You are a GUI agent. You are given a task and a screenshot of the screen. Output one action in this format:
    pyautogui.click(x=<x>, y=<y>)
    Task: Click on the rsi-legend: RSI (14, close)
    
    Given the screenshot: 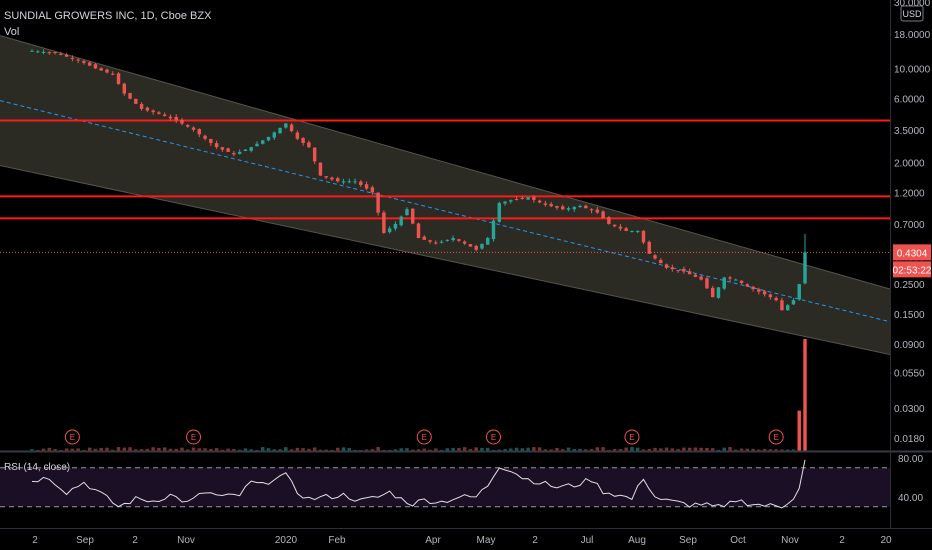 What is the action you would take?
    pyautogui.click(x=37, y=467)
    